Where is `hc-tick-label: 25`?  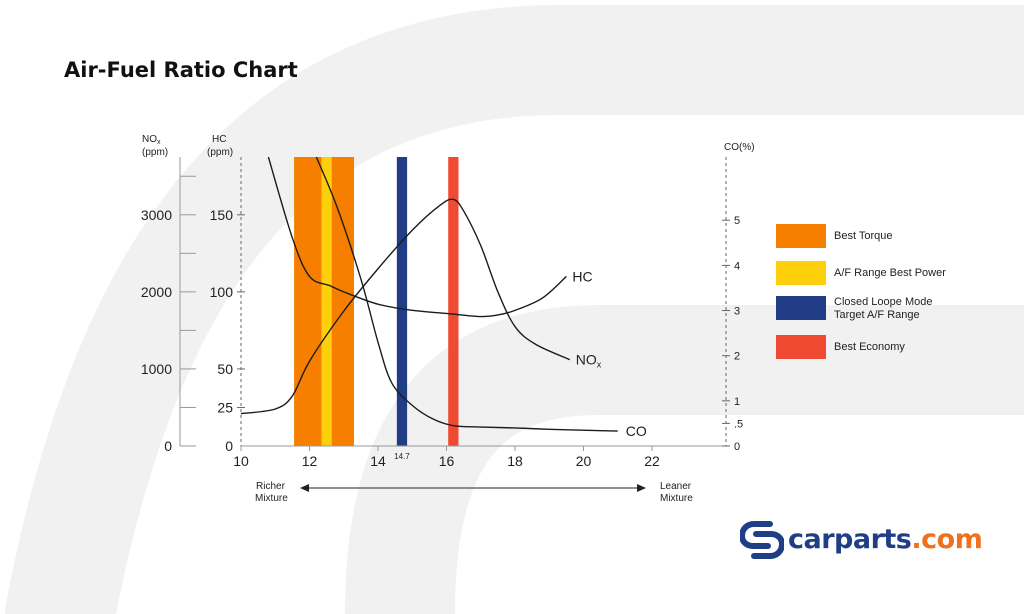 hc-tick-label: 25 is located at coordinates (225, 407).